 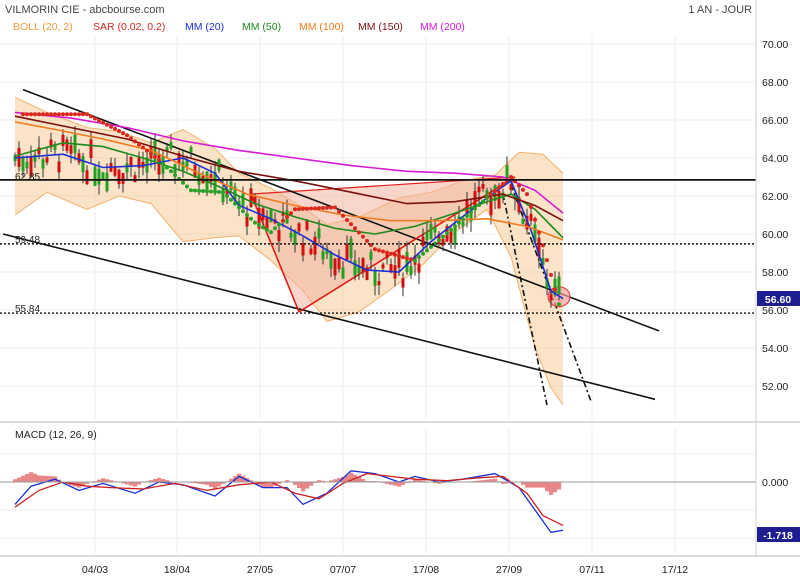 I want to click on x-tick-label: 27/05, so click(x=260, y=570).